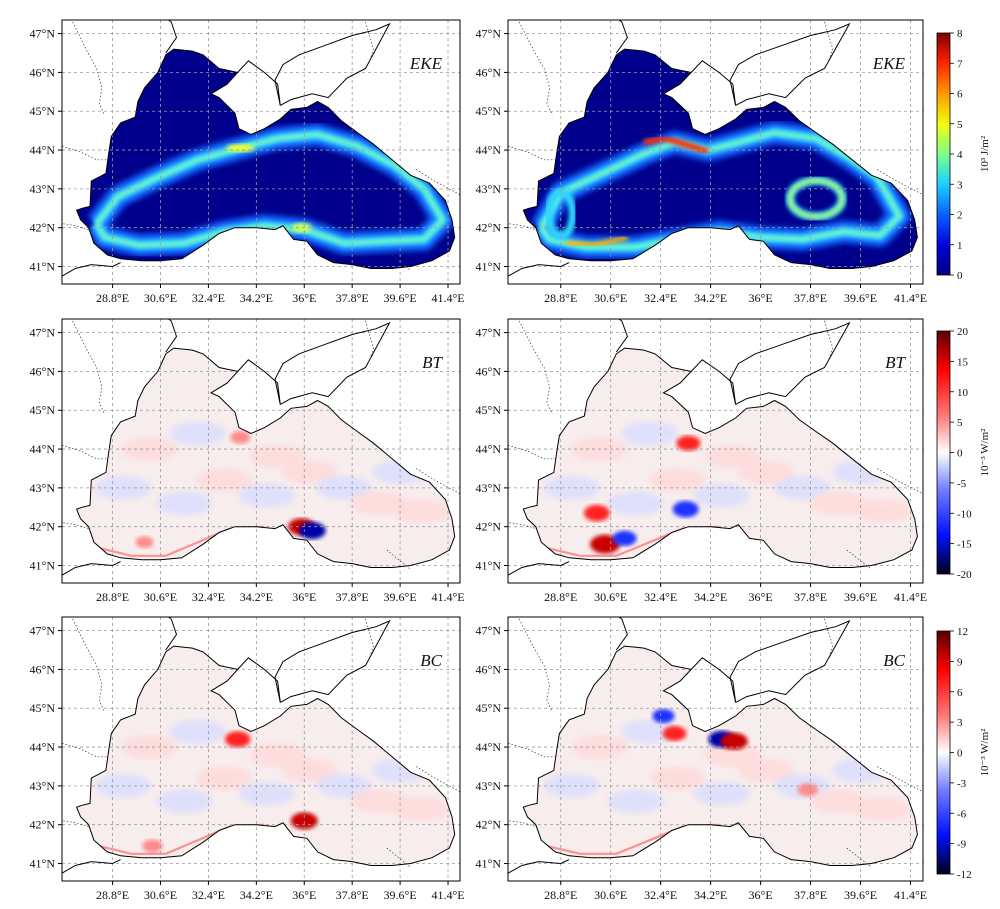  Describe the element at coordinates (790, 661) in the screenshot. I see `azov-coastline` at that location.